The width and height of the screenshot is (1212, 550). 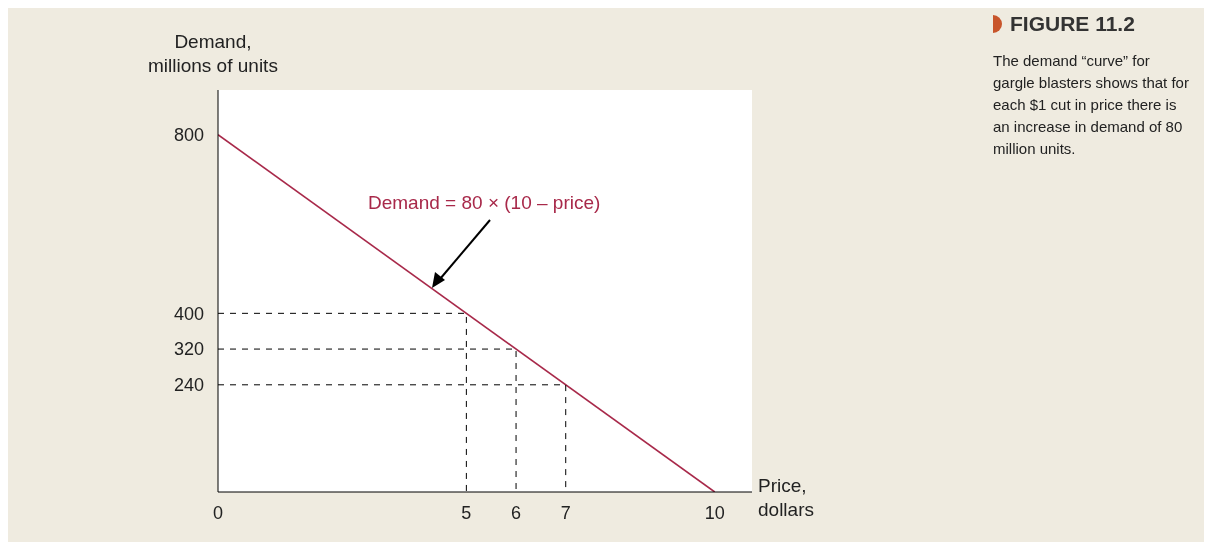 I want to click on y-tick-label: 240, so click(x=188, y=385).